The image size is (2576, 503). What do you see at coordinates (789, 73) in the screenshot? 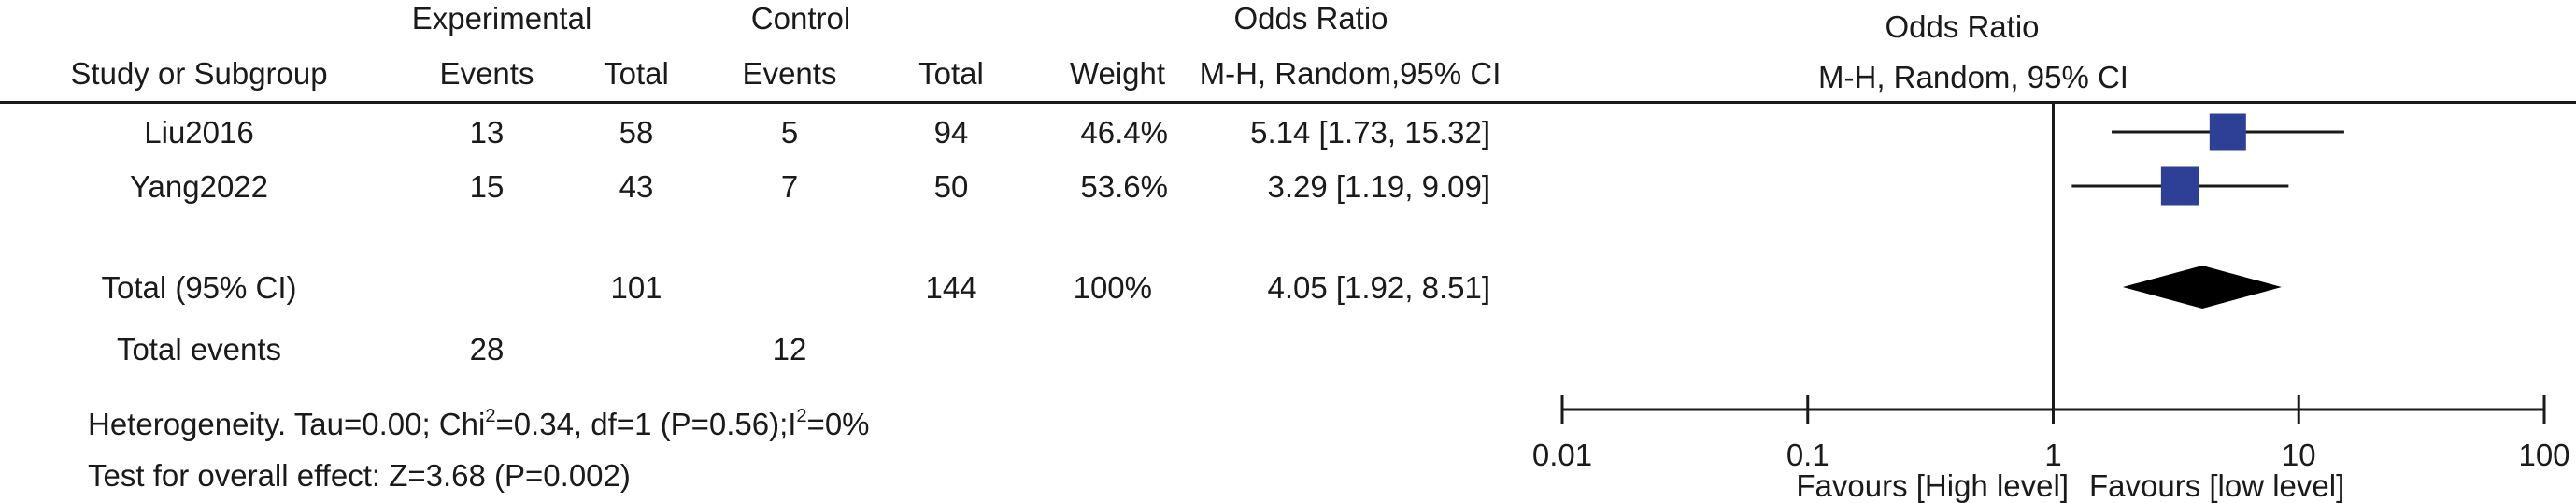
I see `events-ctl-header: Events` at bounding box center [789, 73].